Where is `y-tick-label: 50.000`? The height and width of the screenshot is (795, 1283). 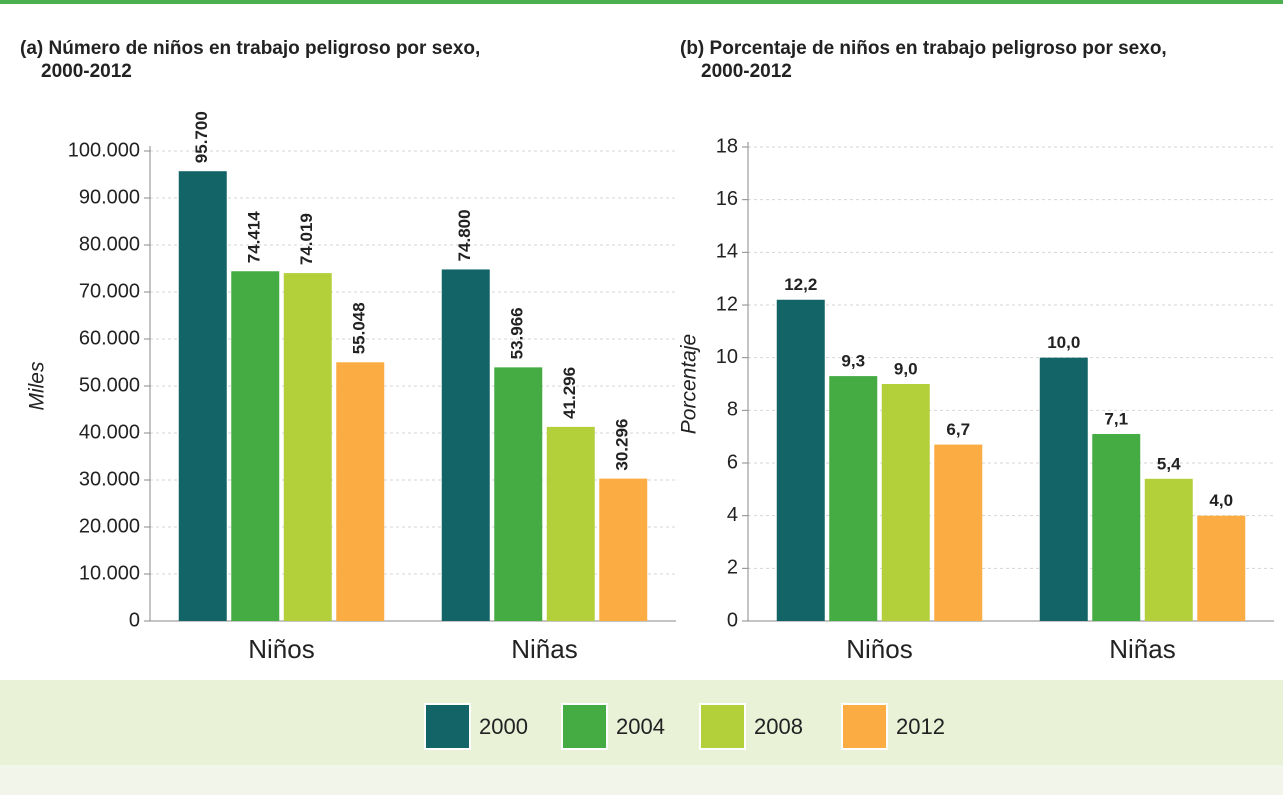
y-tick-label: 50.000 is located at coordinates (109, 385).